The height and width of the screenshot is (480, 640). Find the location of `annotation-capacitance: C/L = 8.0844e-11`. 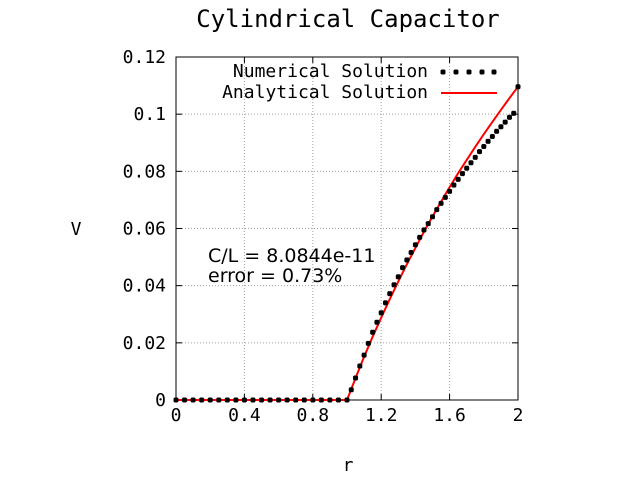

annotation-capacitance: C/L = 8.0844e-11 is located at coordinates (291, 256).